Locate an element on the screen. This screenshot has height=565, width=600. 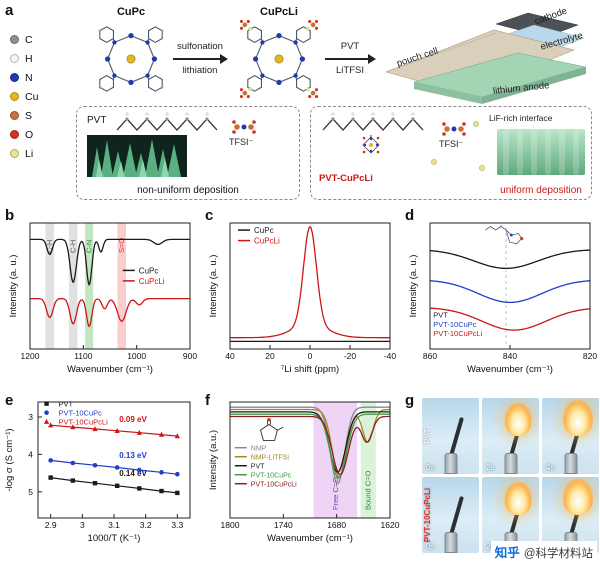
x-tick-label: -40 is located at coordinates (390, 356).